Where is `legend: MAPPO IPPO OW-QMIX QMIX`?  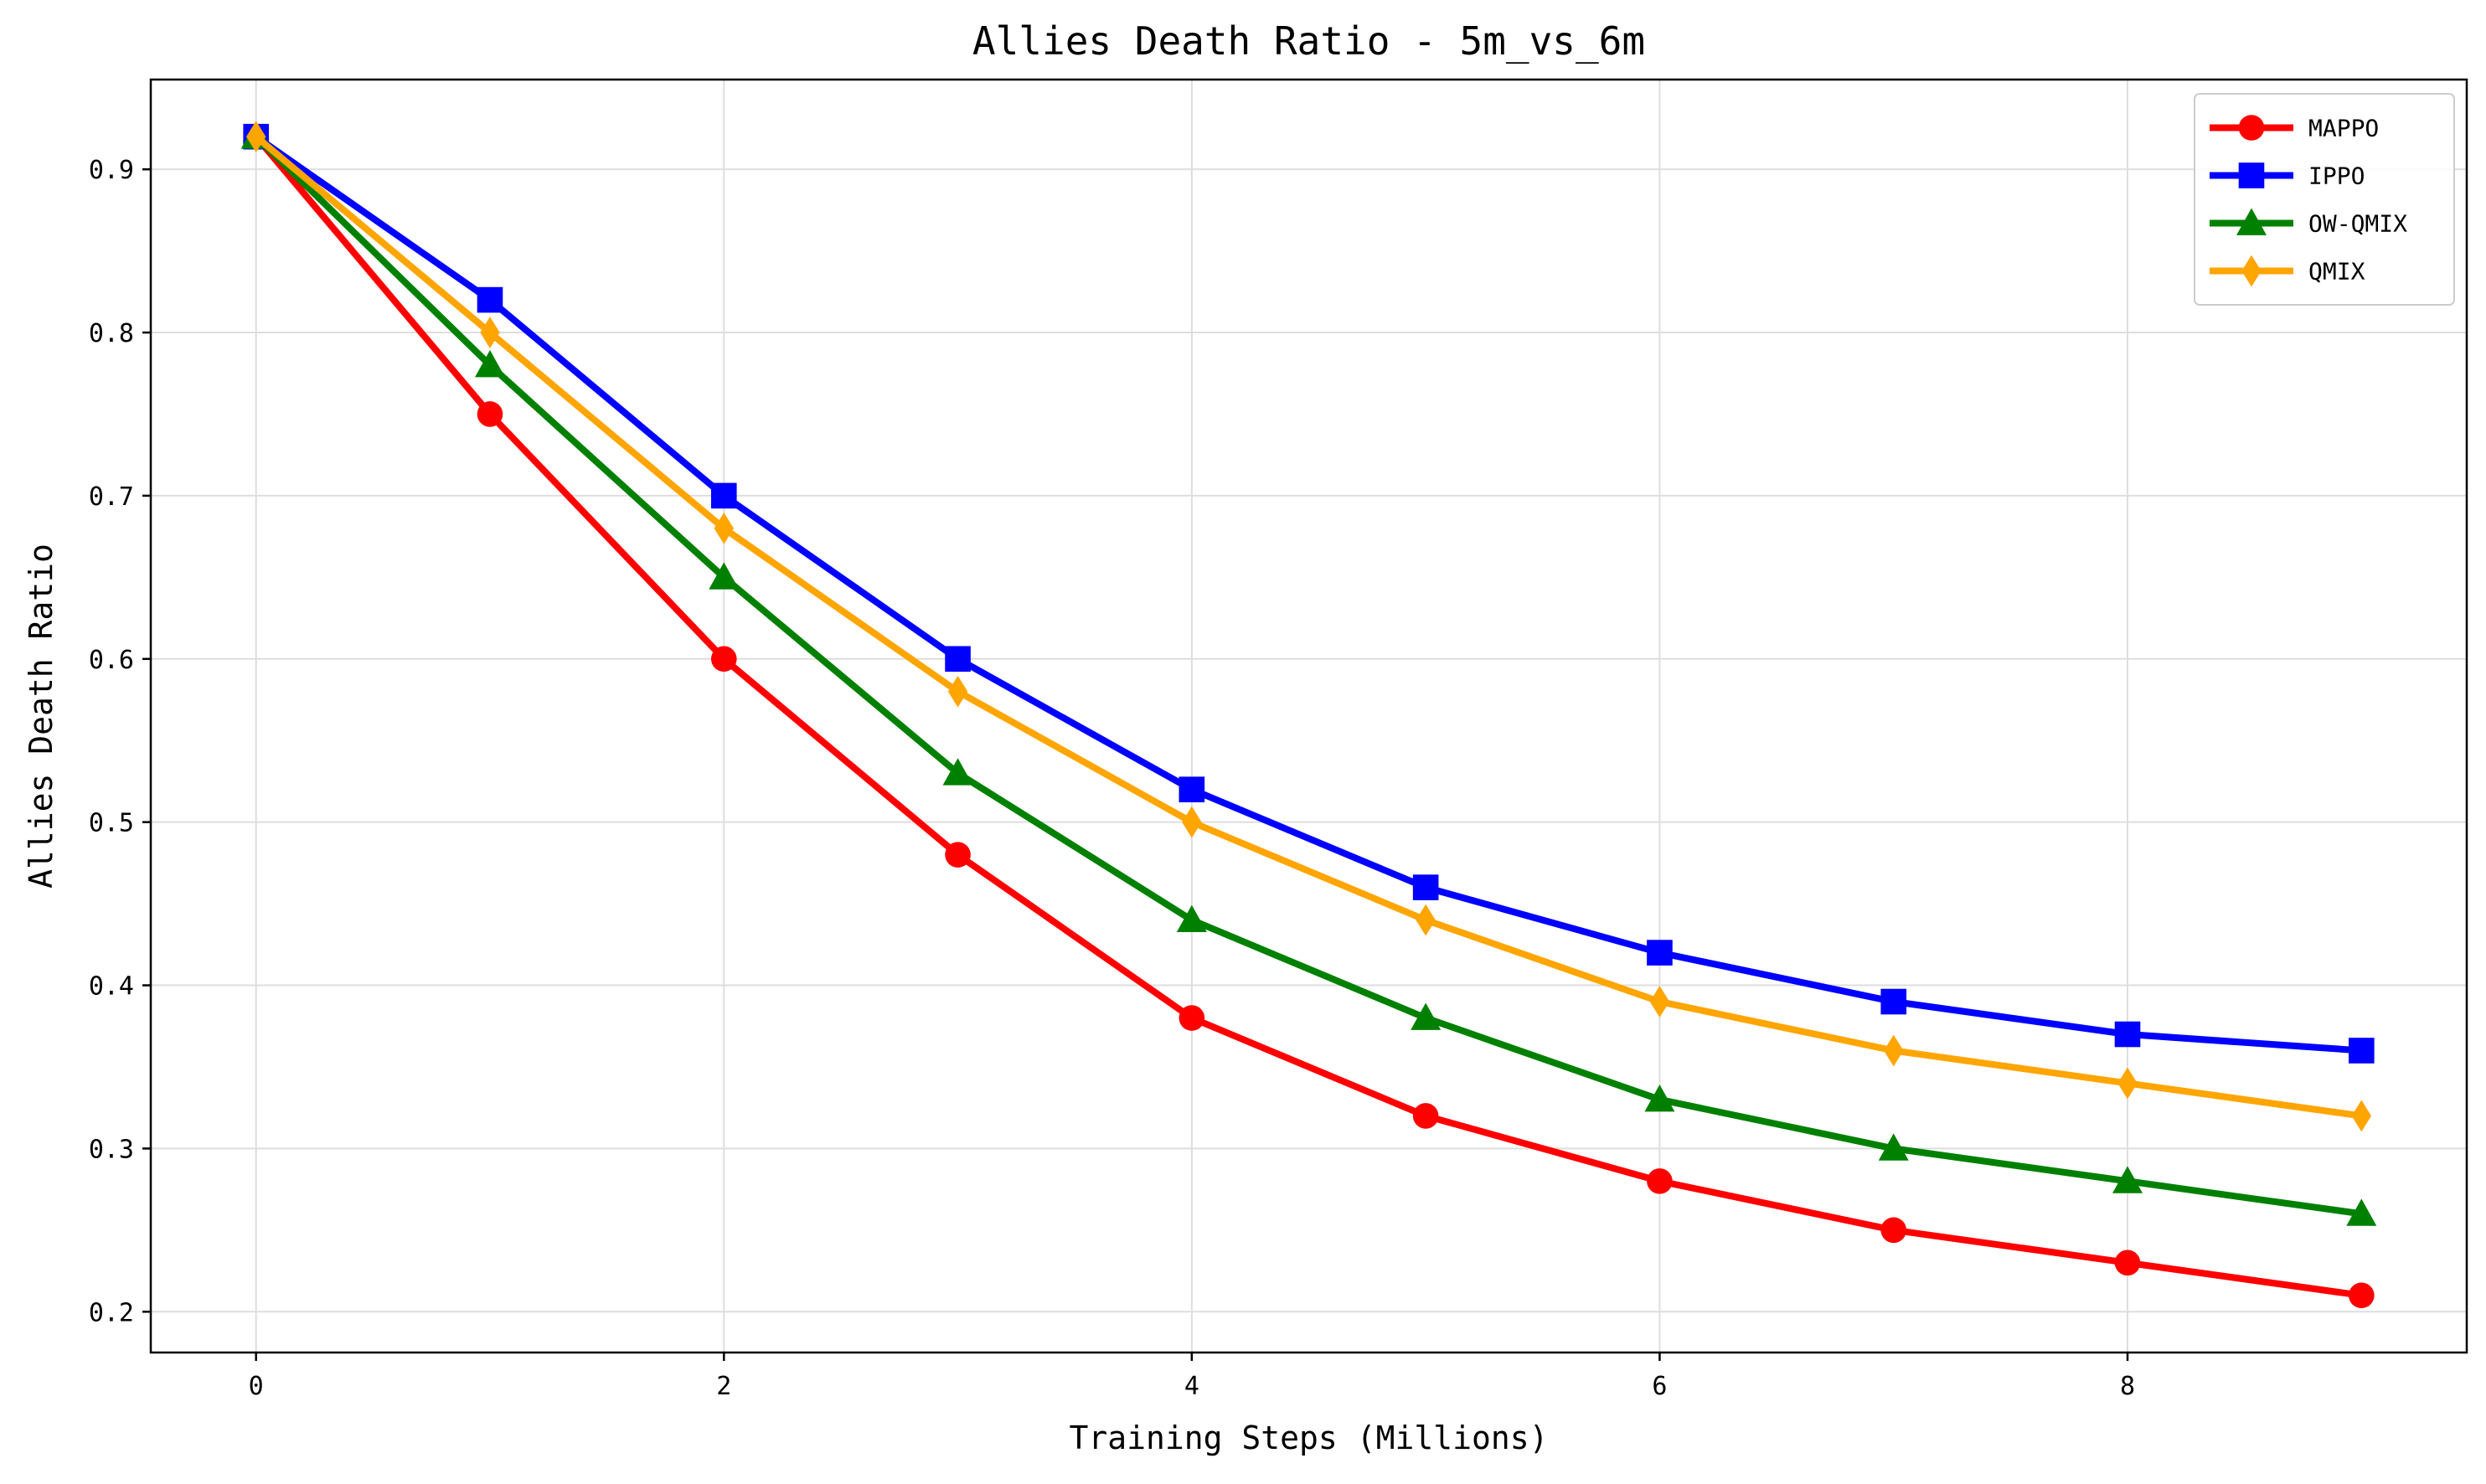
legend: MAPPO IPPO OW-QMIX QMIX is located at coordinates (2325, 199).